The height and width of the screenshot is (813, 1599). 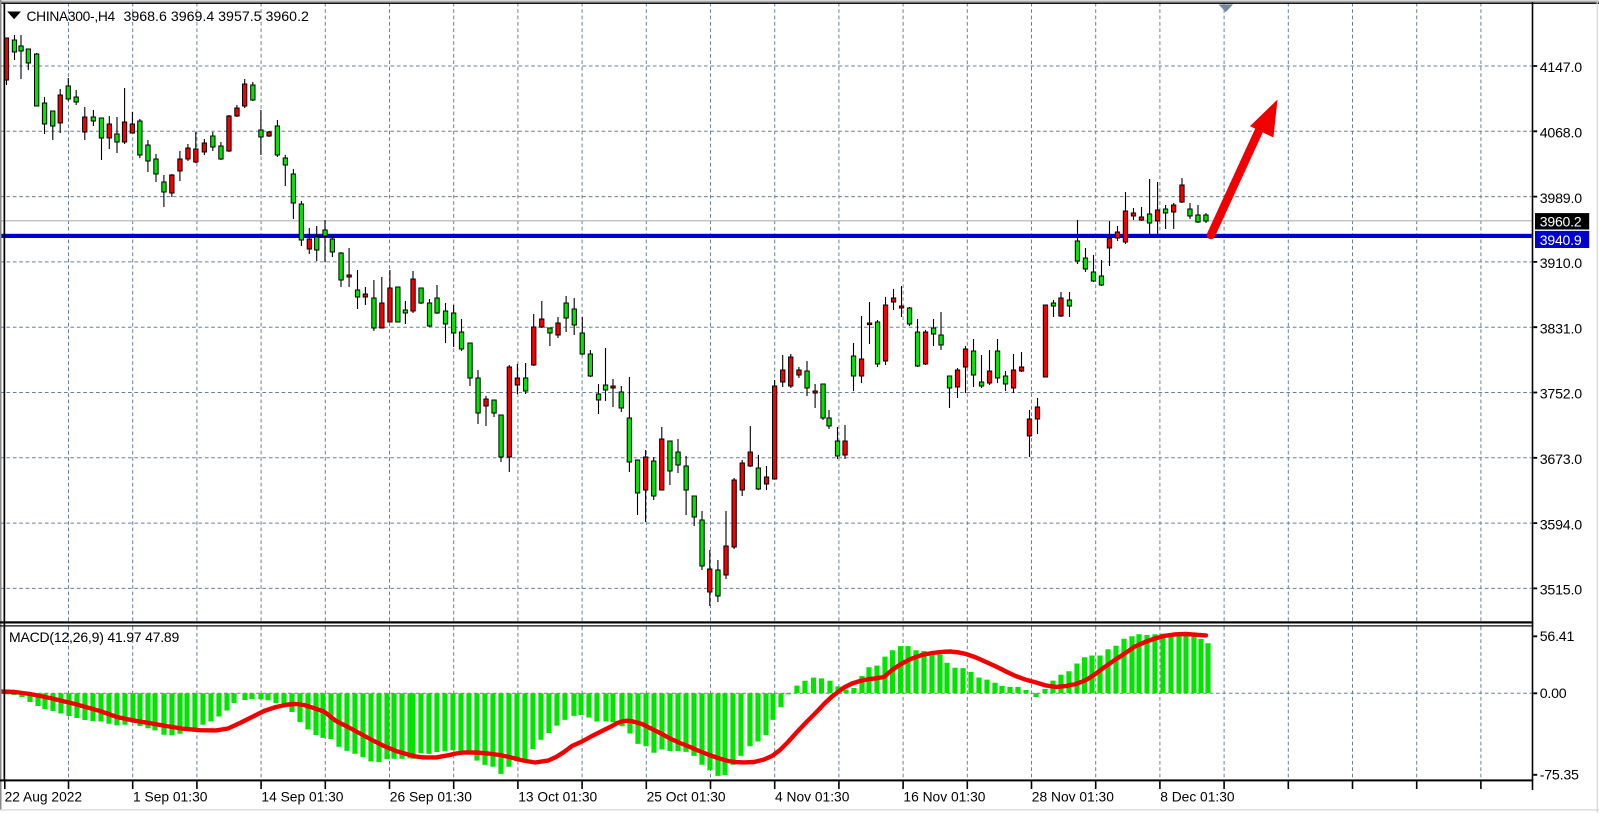 What do you see at coordinates (1073, 796) in the screenshot?
I see `svg-text: 28 Nov 01:30` at bounding box center [1073, 796].